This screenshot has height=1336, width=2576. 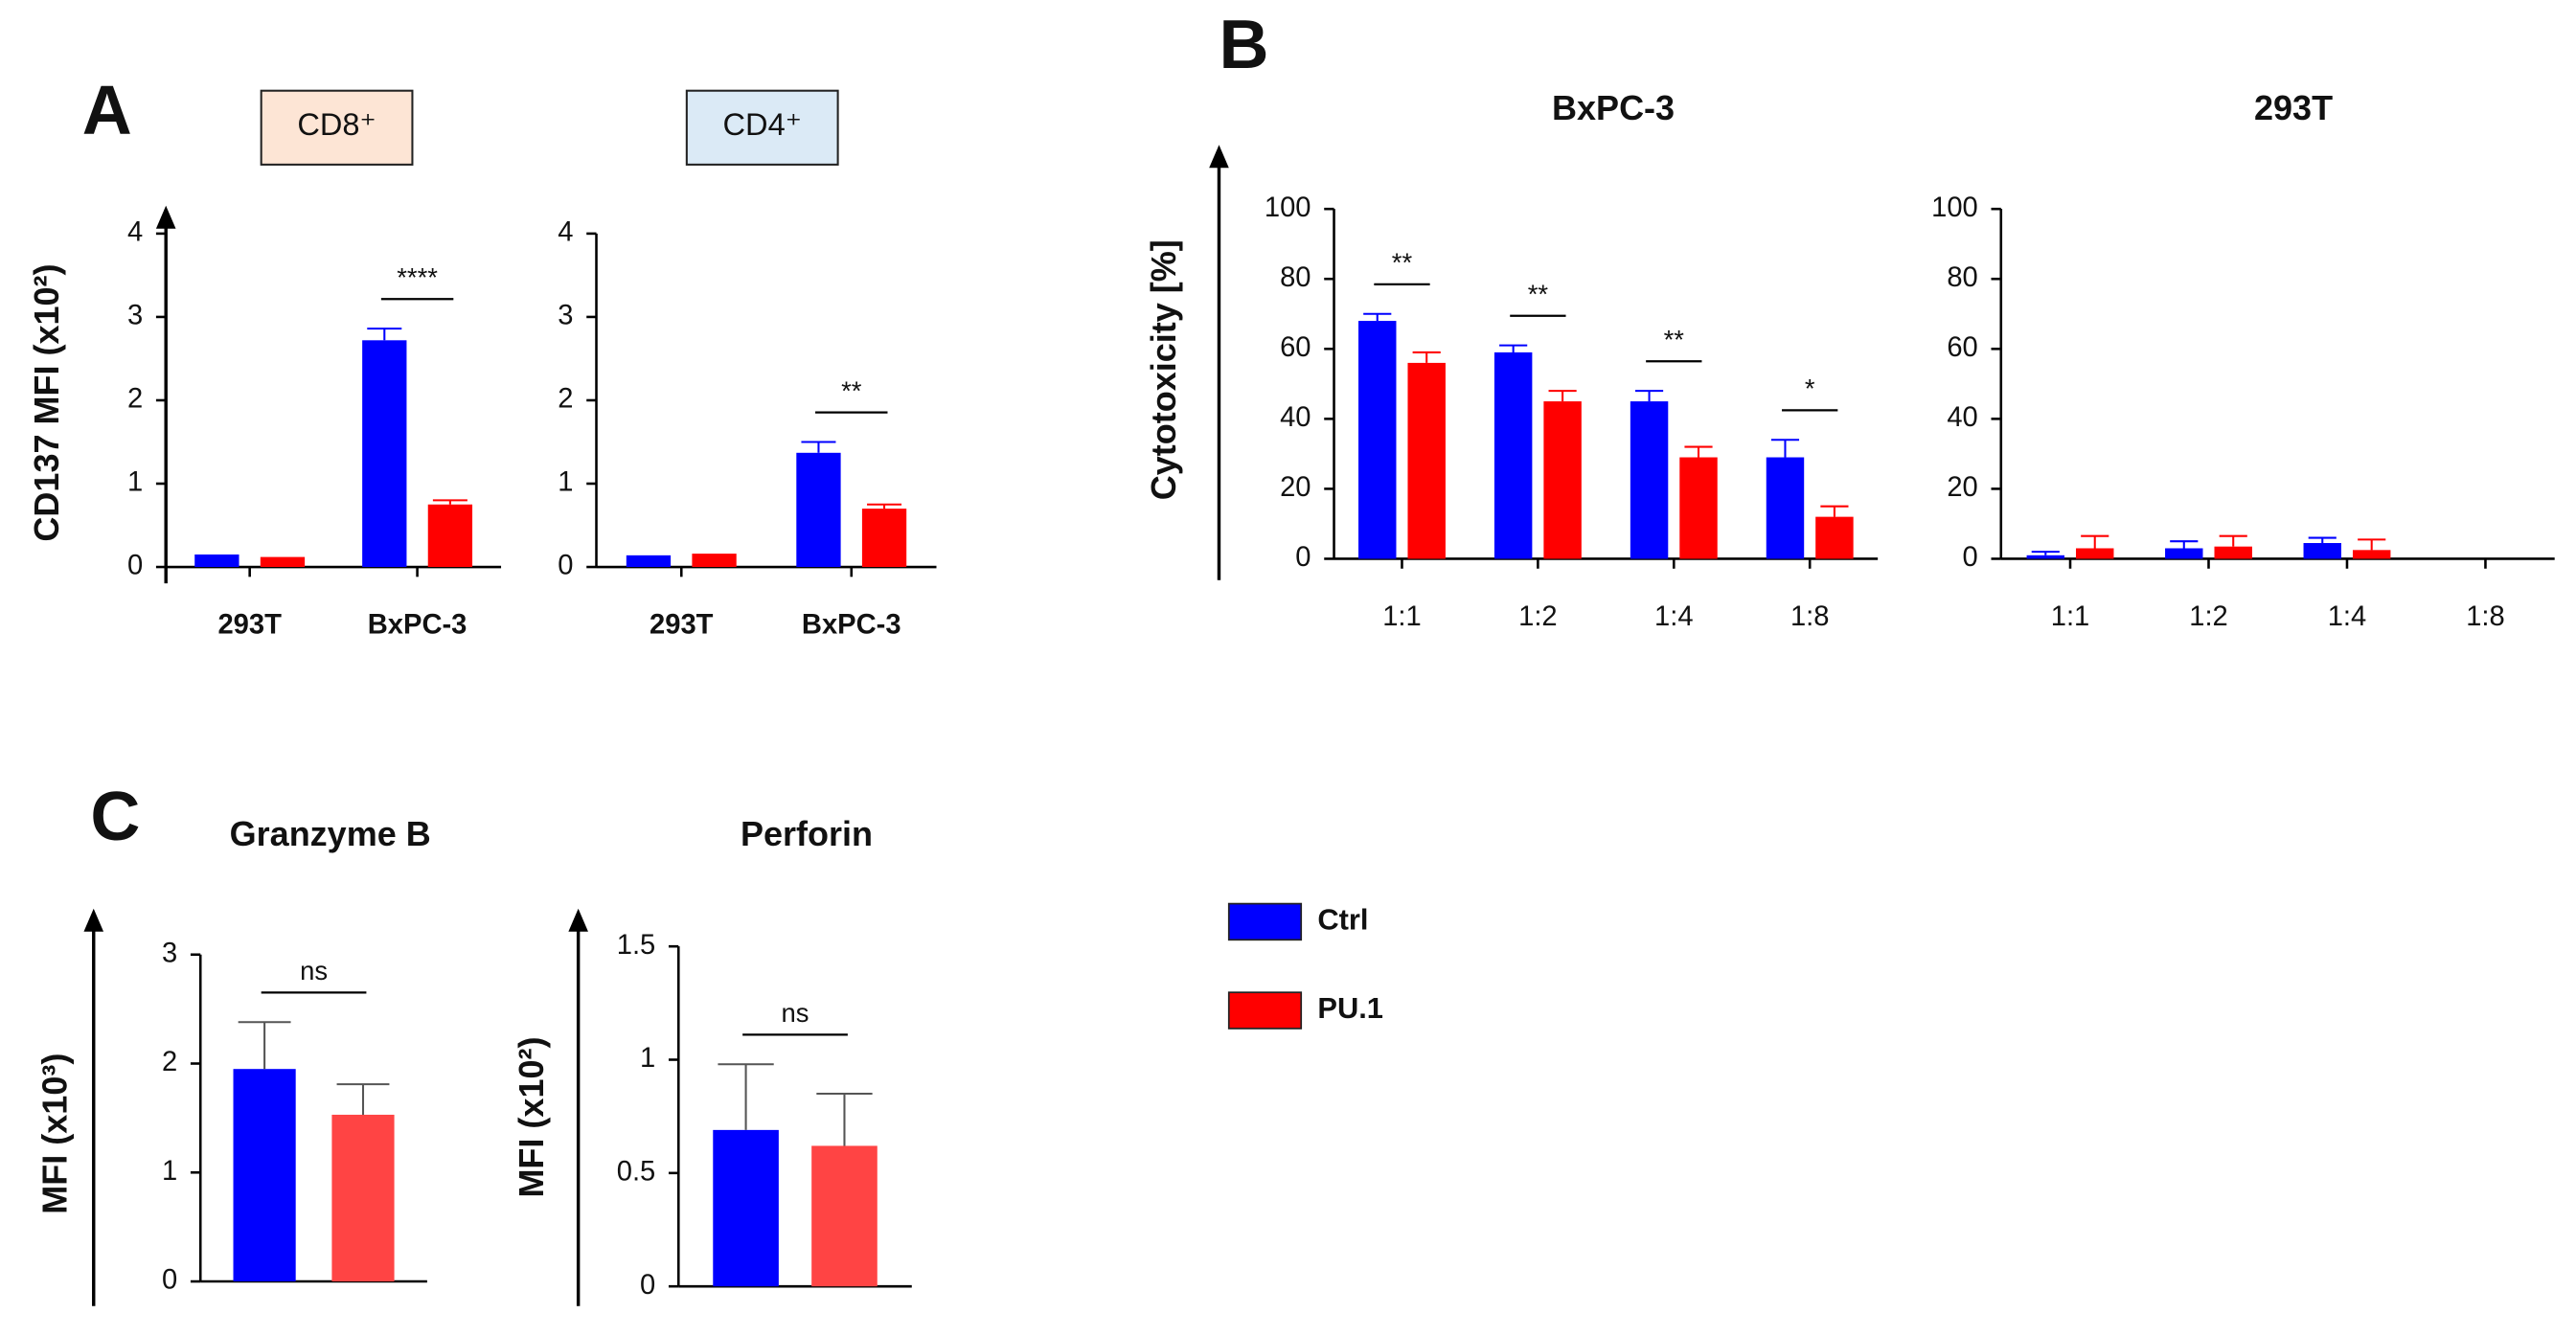 What do you see at coordinates (107, 110) in the screenshot?
I see `panel-letter: A` at bounding box center [107, 110].